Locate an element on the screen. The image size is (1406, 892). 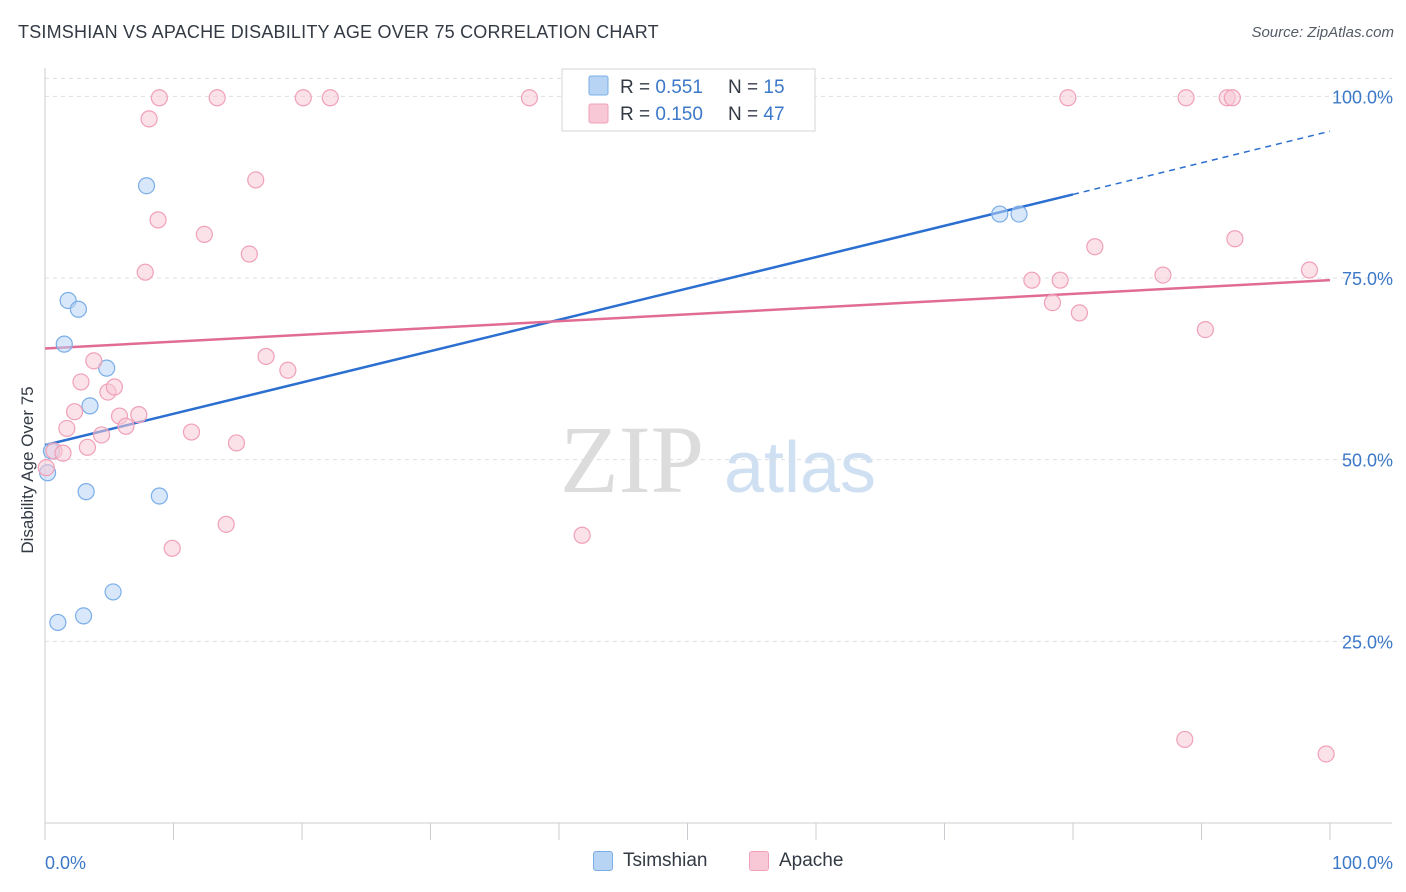
legend-n-label-2: N = is located at coordinates (745, 114).